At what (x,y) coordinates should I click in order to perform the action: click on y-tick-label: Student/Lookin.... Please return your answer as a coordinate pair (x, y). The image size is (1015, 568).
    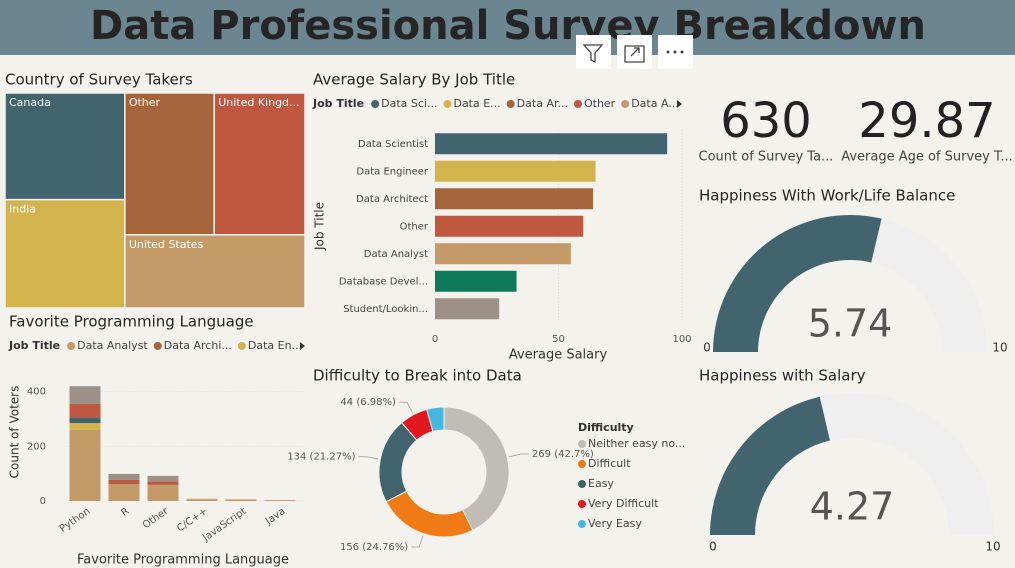
    Looking at the image, I should click on (385, 309).